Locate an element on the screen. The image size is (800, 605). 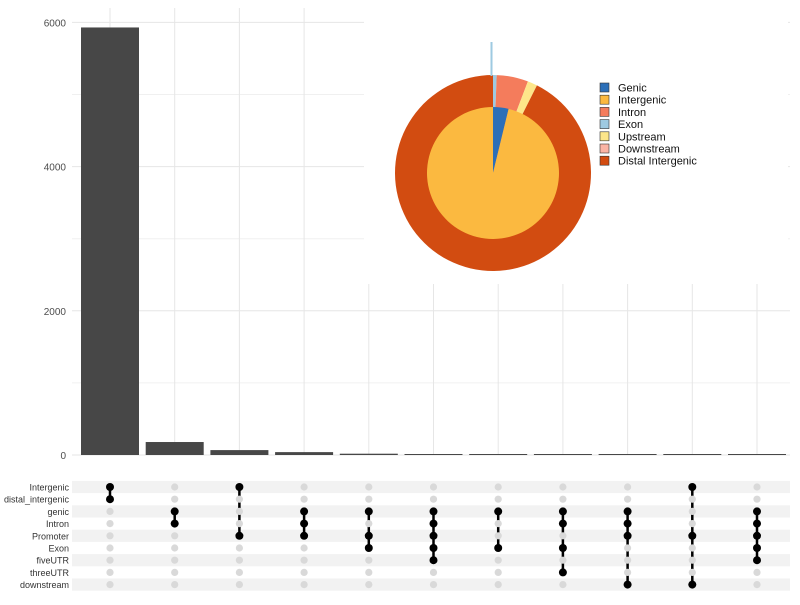
legend-label-intergenic: Intergenic is located at coordinates (642, 101).